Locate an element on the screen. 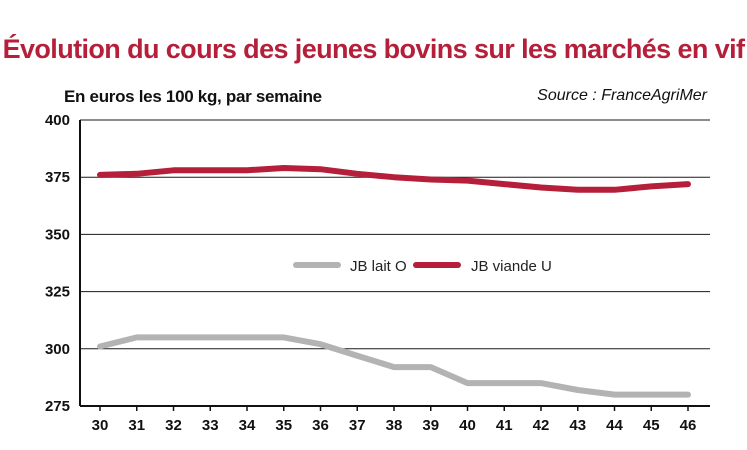 This screenshot has height=450, width=747. x-tick-label: 39 is located at coordinates (430, 425).